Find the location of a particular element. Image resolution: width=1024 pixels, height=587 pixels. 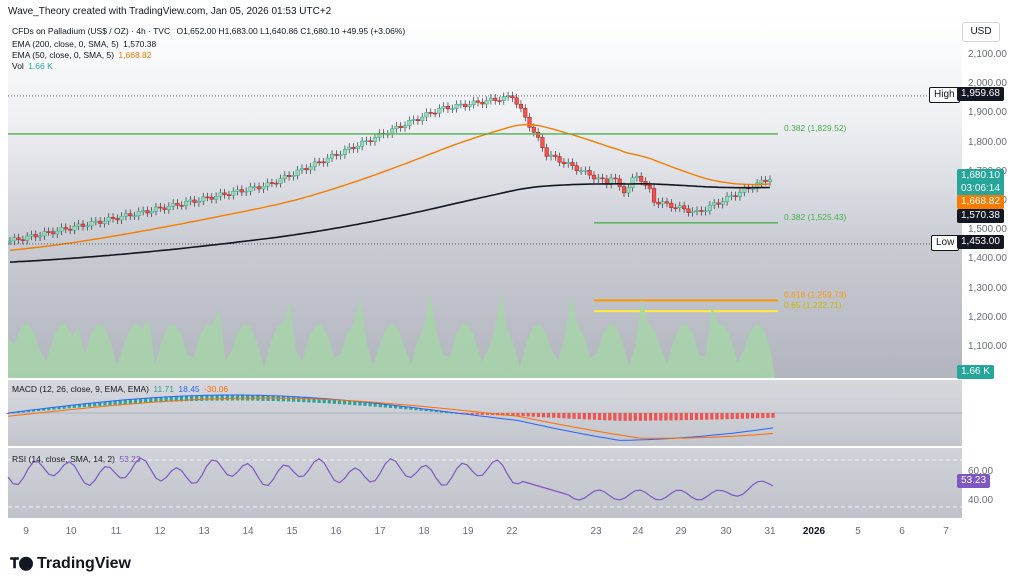

legend-volume: Vol 1.66 K is located at coordinates (32, 66).